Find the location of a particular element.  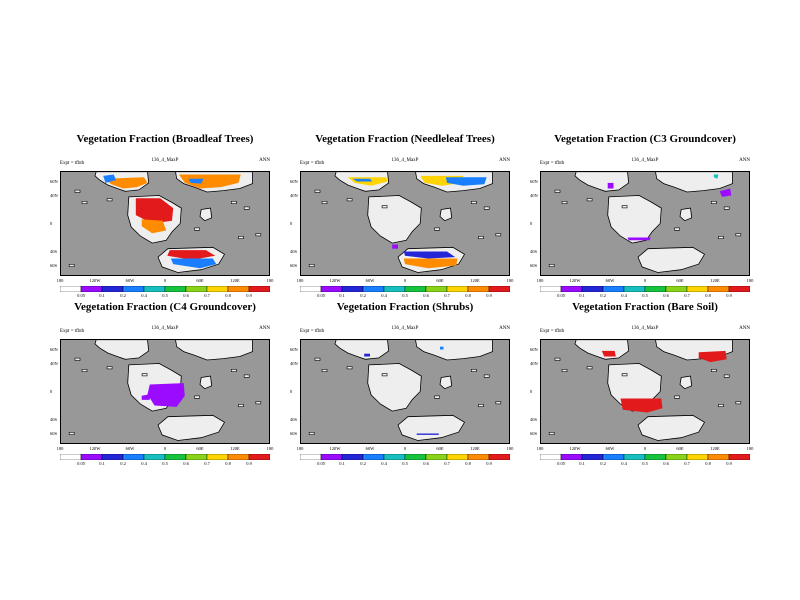

lat-tick-label: 40N is located at coordinates (294, 195).